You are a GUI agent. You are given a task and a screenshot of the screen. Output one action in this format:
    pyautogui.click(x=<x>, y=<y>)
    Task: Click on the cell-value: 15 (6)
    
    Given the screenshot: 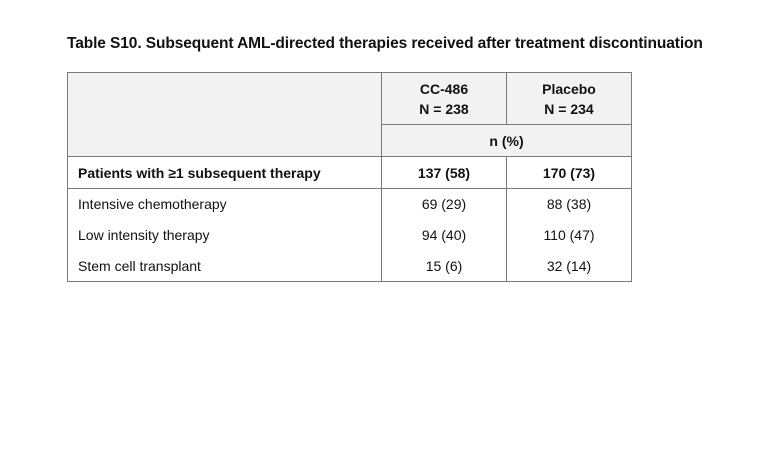 What is the action you would take?
    pyautogui.click(x=444, y=266)
    